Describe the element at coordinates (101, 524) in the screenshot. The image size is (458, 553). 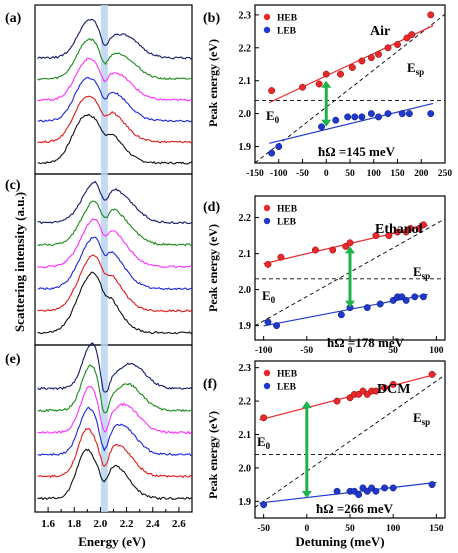
I see `energy-tick-label: 2.0` at that location.